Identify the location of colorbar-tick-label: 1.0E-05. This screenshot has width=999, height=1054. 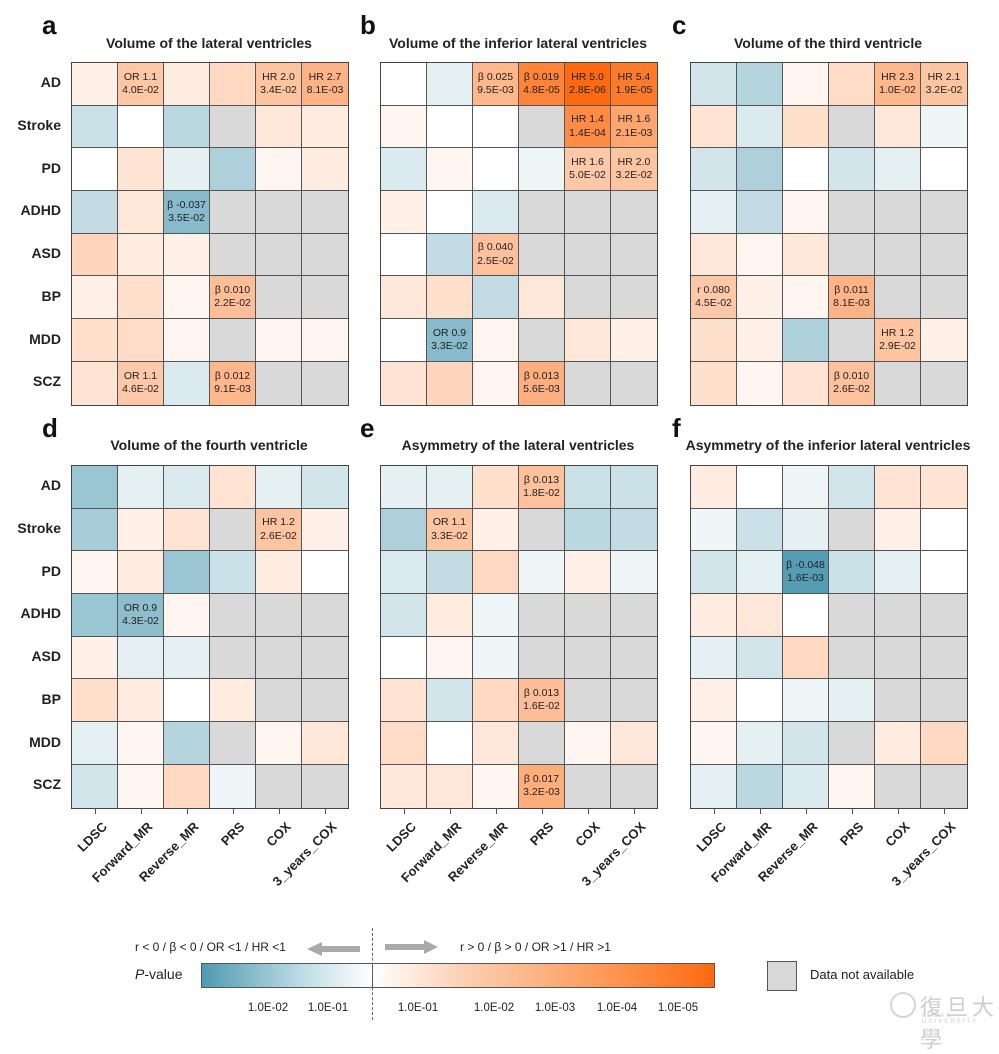
(678, 1008).